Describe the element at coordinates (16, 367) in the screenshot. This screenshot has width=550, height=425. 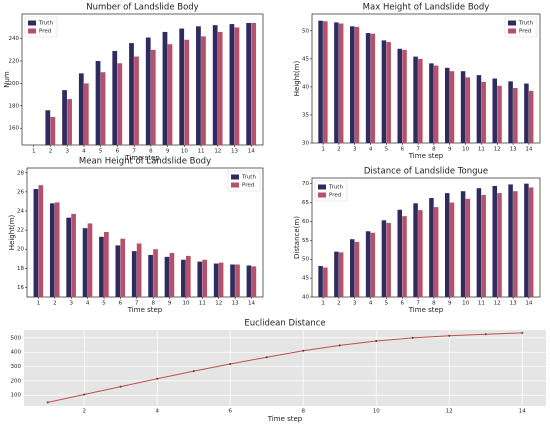
I see `y-tick-label: 300` at that location.